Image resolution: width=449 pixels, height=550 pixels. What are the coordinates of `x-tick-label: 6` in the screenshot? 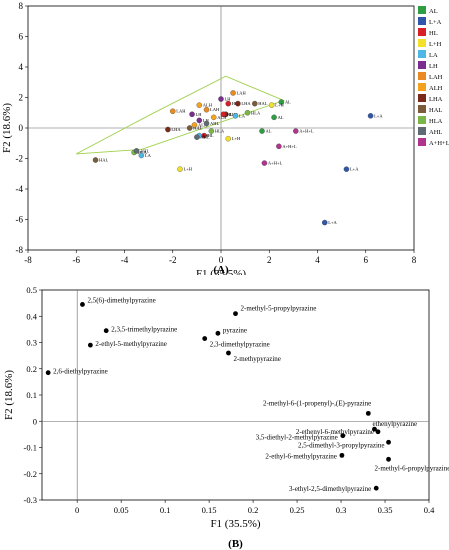 It's located at (366, 260).